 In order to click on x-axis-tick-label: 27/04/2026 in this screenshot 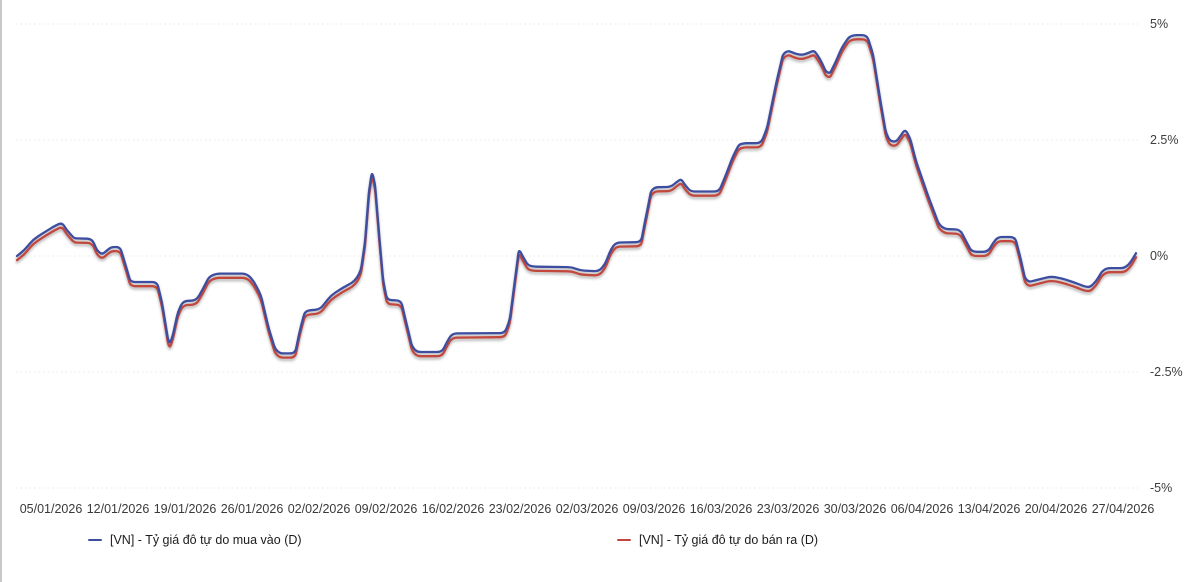, I will do `click(1123, 509)`.